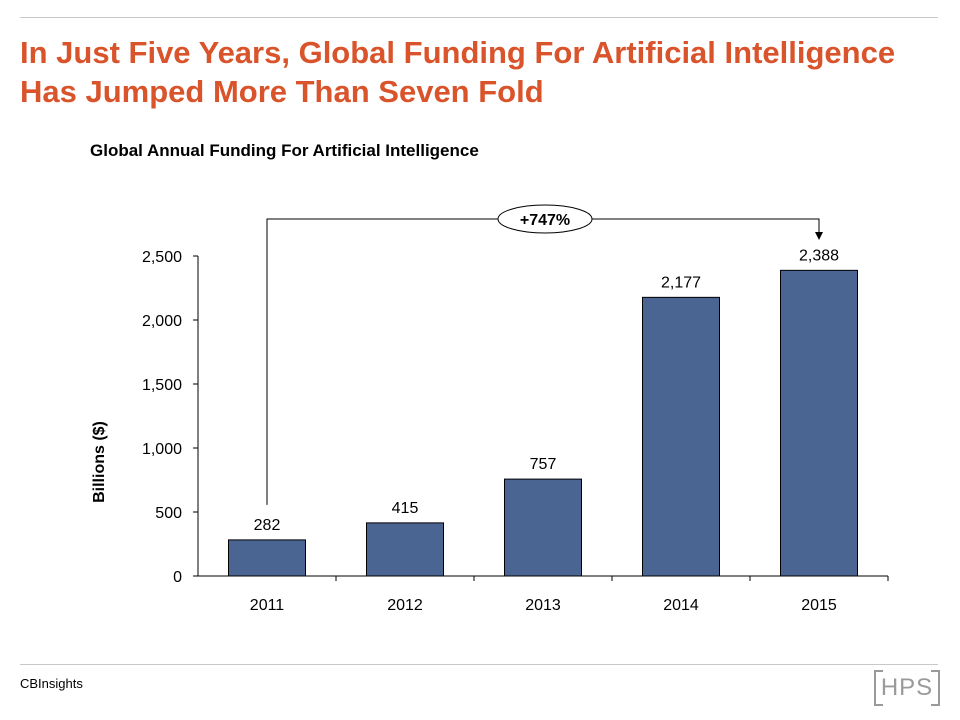  I want to click on logo-left-bracket, so click(878, 688).